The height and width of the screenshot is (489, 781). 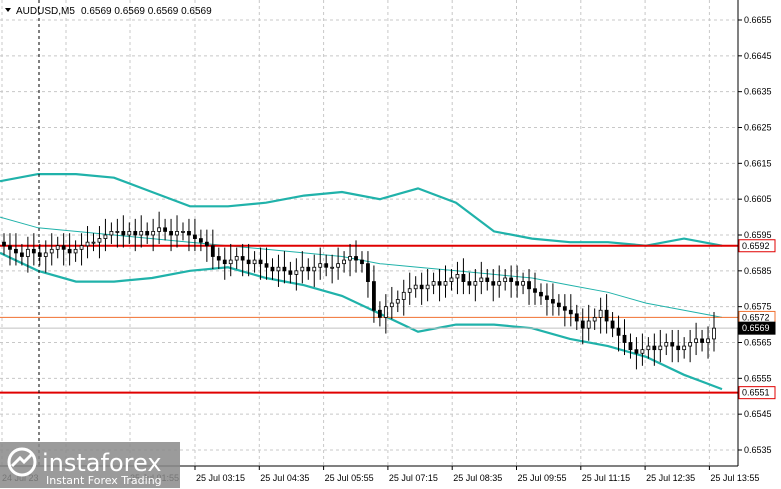 I want to click on price-label-orange: 0.6572, so click(x=756, y=317).